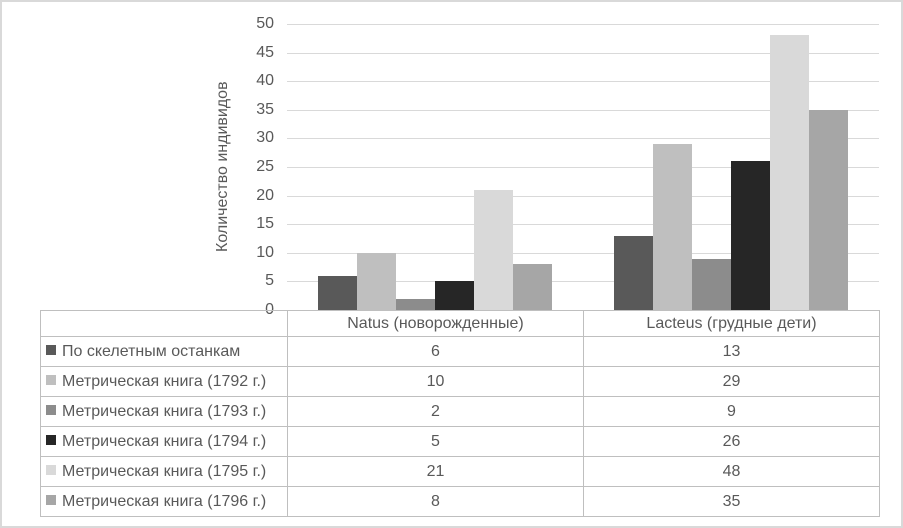 This screenshot has width=903, height=528. I want to click on bar-series4-cat0, so click(493, 250).